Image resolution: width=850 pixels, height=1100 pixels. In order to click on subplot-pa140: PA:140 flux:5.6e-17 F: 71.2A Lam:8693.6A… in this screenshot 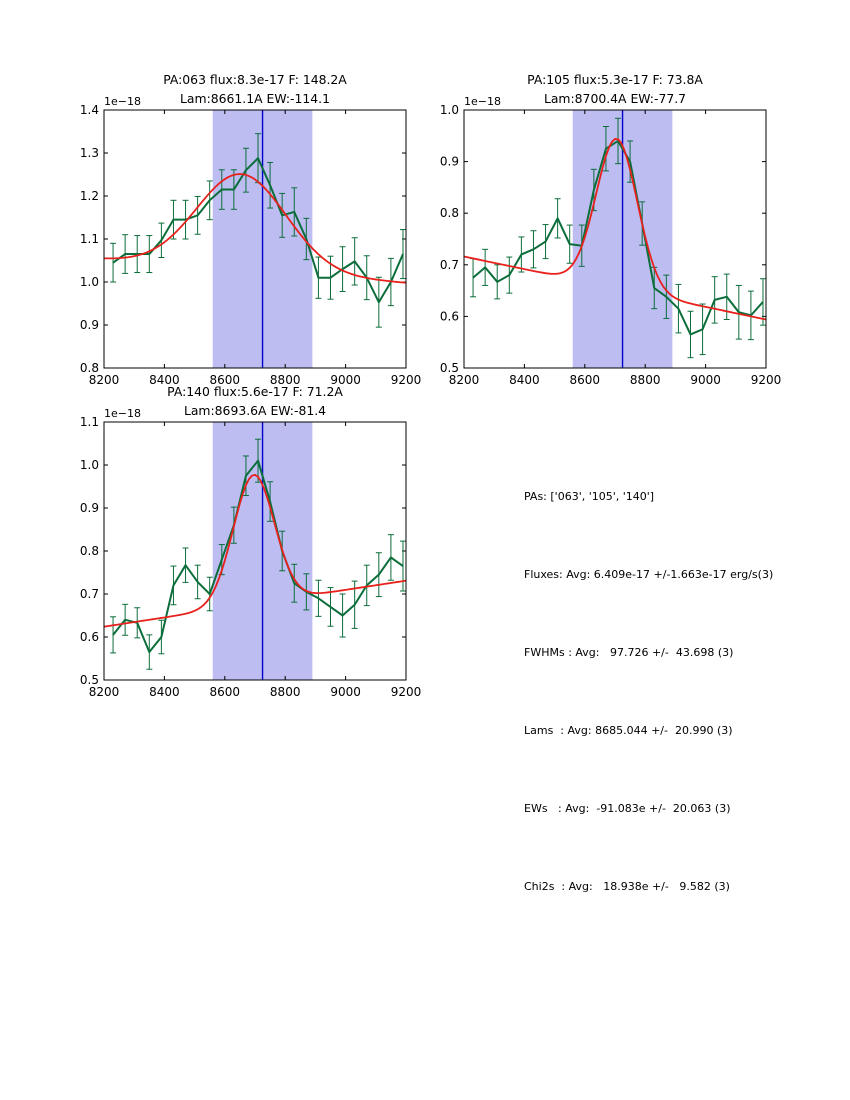, I will do `click(256, 548)`.